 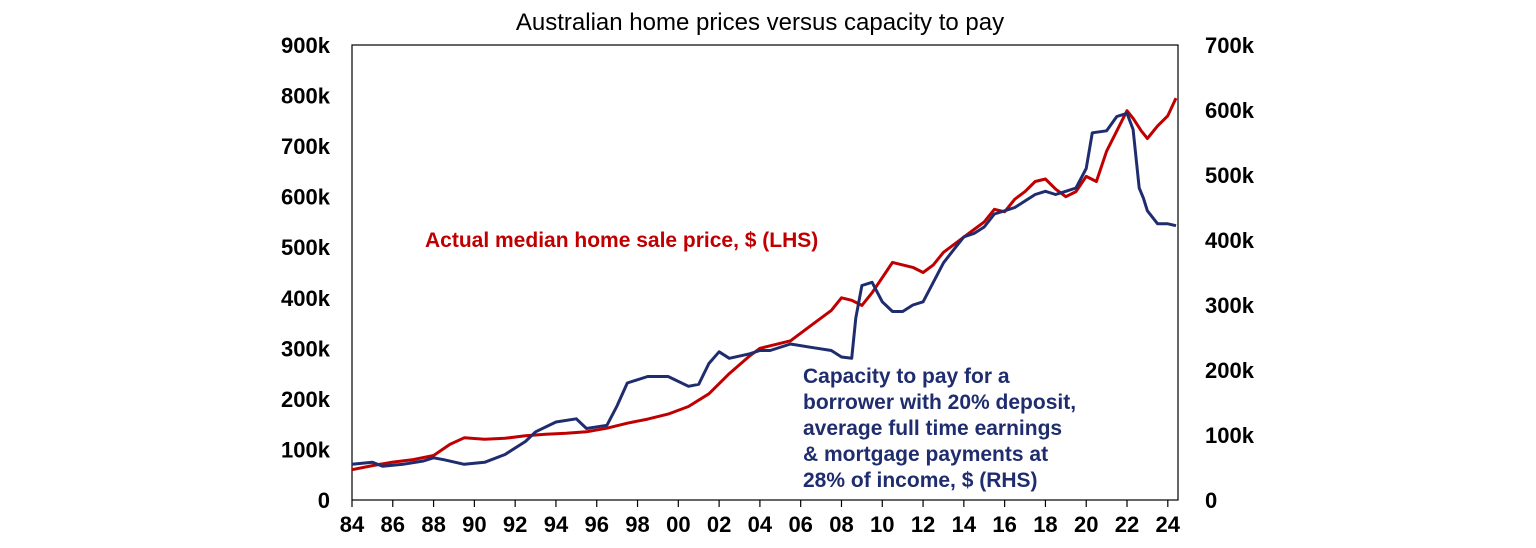 What do you see at coordinates (433, 524) in the screenshot?
I see `x-axis-tick-label: 88` at bounding box center [433, 524].